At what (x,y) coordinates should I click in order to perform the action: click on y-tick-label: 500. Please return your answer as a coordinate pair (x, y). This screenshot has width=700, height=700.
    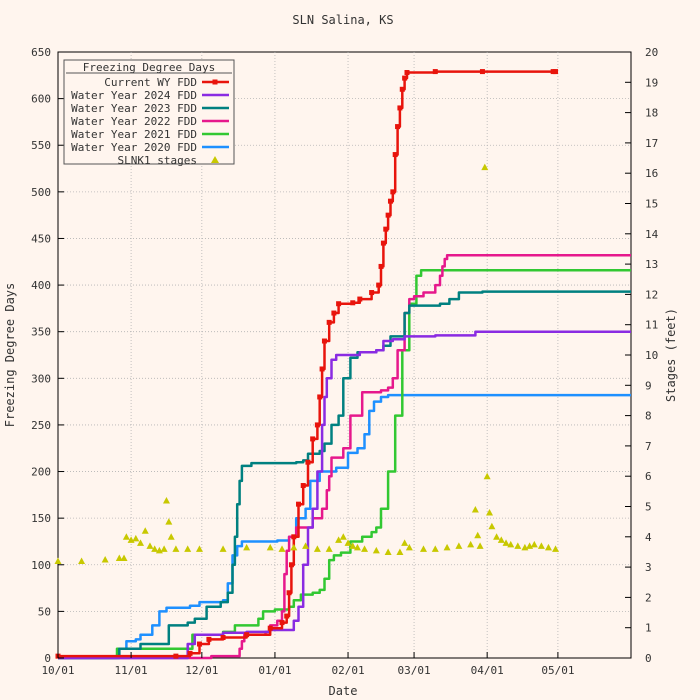
    Looking at the image, I should click on (41, 192).